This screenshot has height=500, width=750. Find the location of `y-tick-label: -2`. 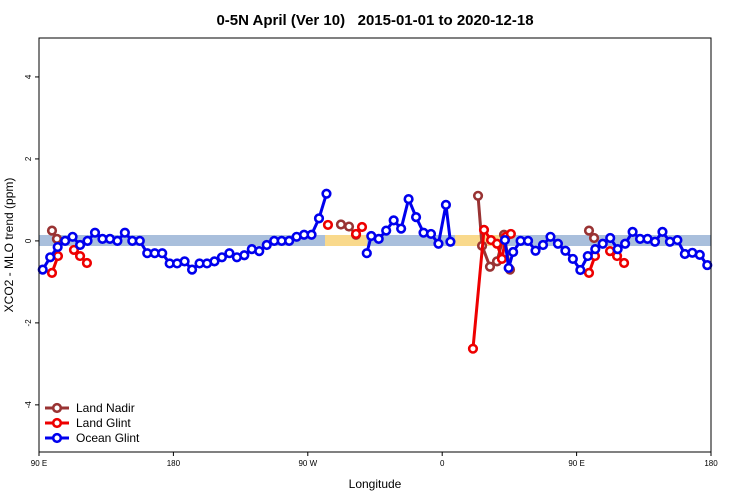

y-tick-label: -2 is located at coordinates (28, 323).